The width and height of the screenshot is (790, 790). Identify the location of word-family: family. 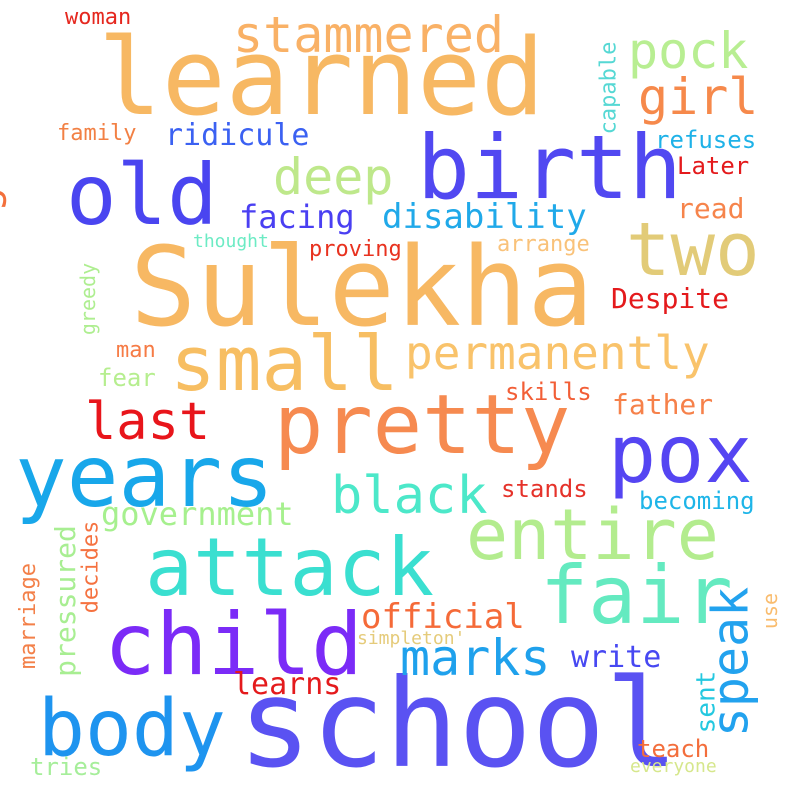
(97, 133).